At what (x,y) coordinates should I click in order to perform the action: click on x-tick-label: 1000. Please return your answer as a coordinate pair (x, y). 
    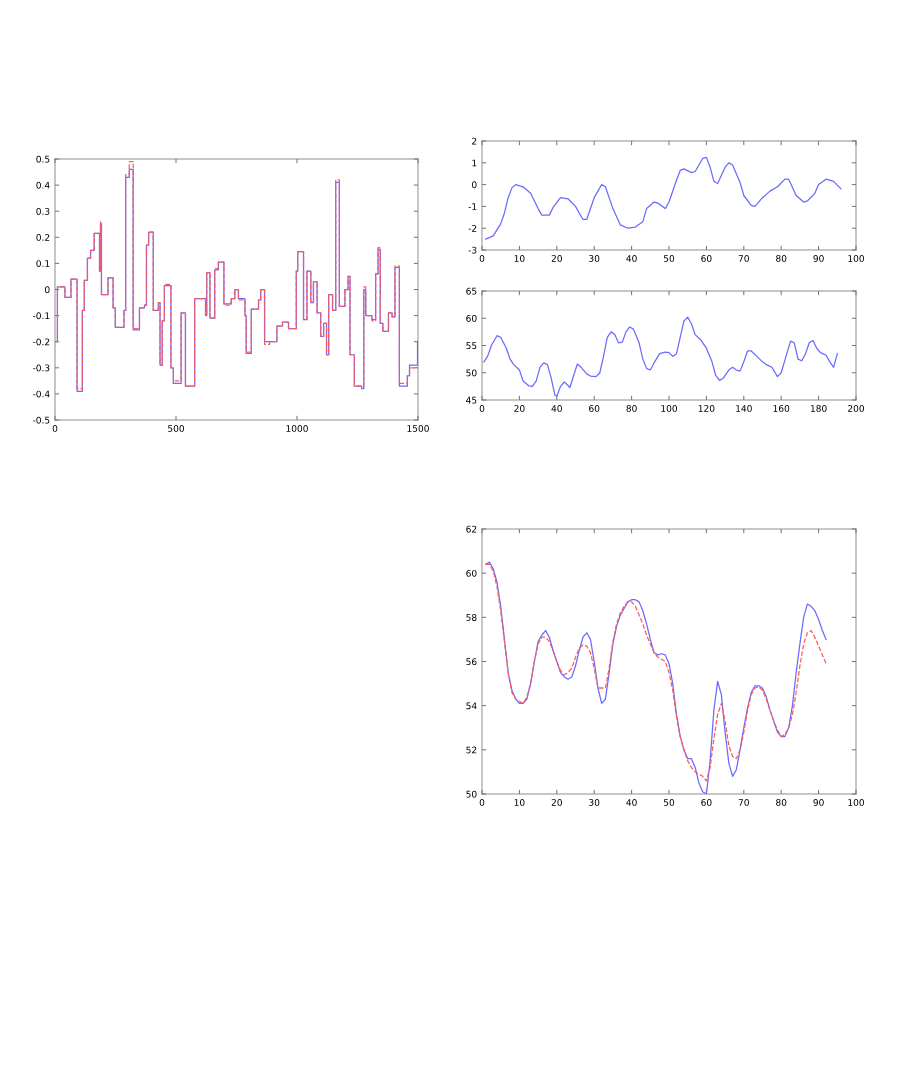
    Looking at the image, I should click on (297, 428).